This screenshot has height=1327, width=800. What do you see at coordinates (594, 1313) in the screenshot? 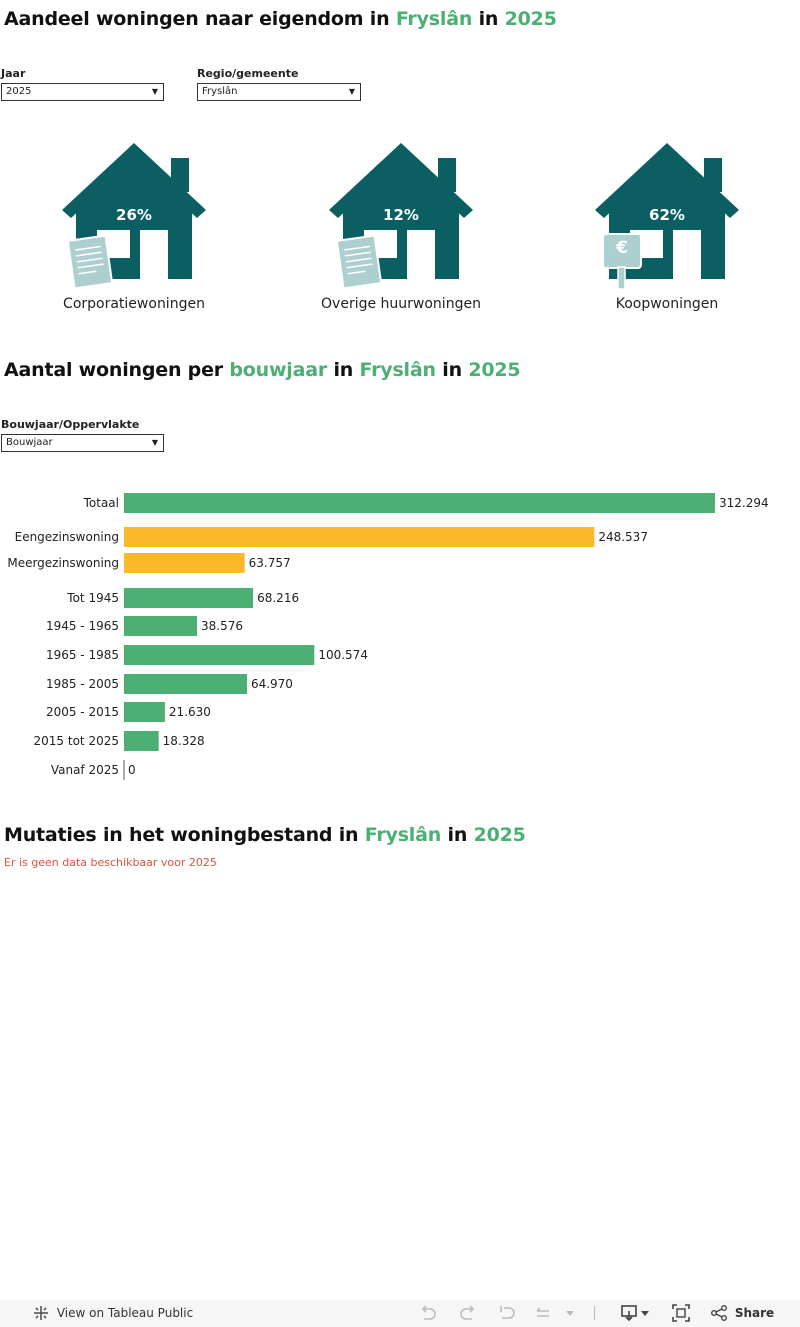
I see `toolbar-divider` at bounding box center [594, 1313].